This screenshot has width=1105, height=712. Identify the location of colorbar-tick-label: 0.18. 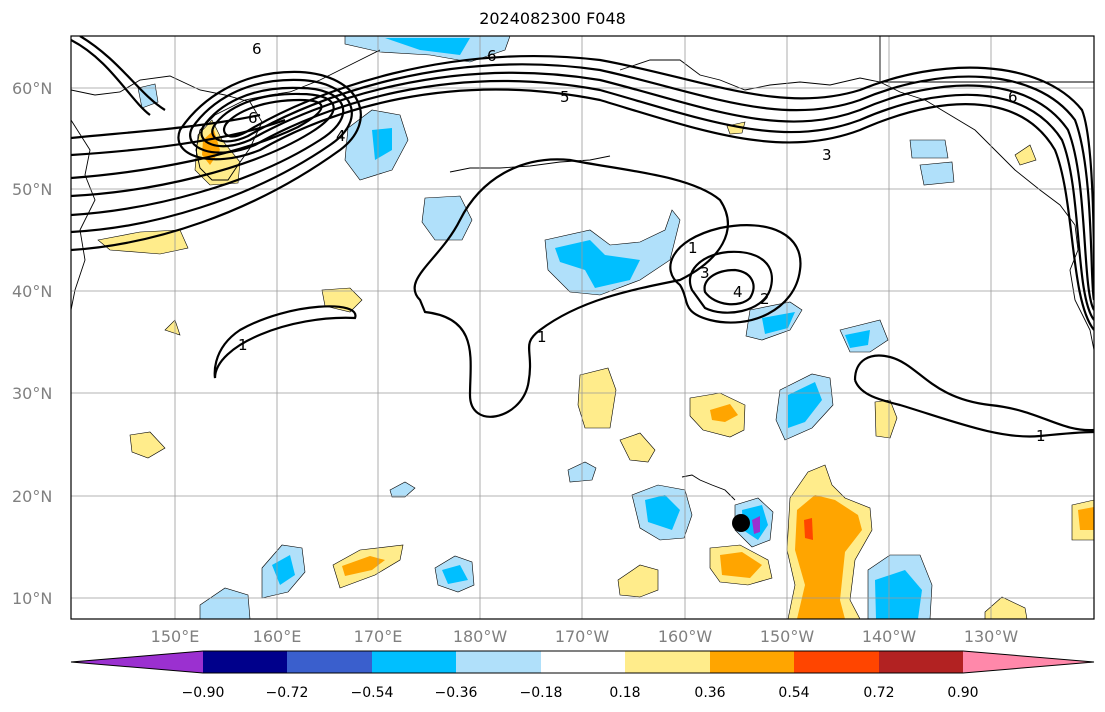
(624, 693).